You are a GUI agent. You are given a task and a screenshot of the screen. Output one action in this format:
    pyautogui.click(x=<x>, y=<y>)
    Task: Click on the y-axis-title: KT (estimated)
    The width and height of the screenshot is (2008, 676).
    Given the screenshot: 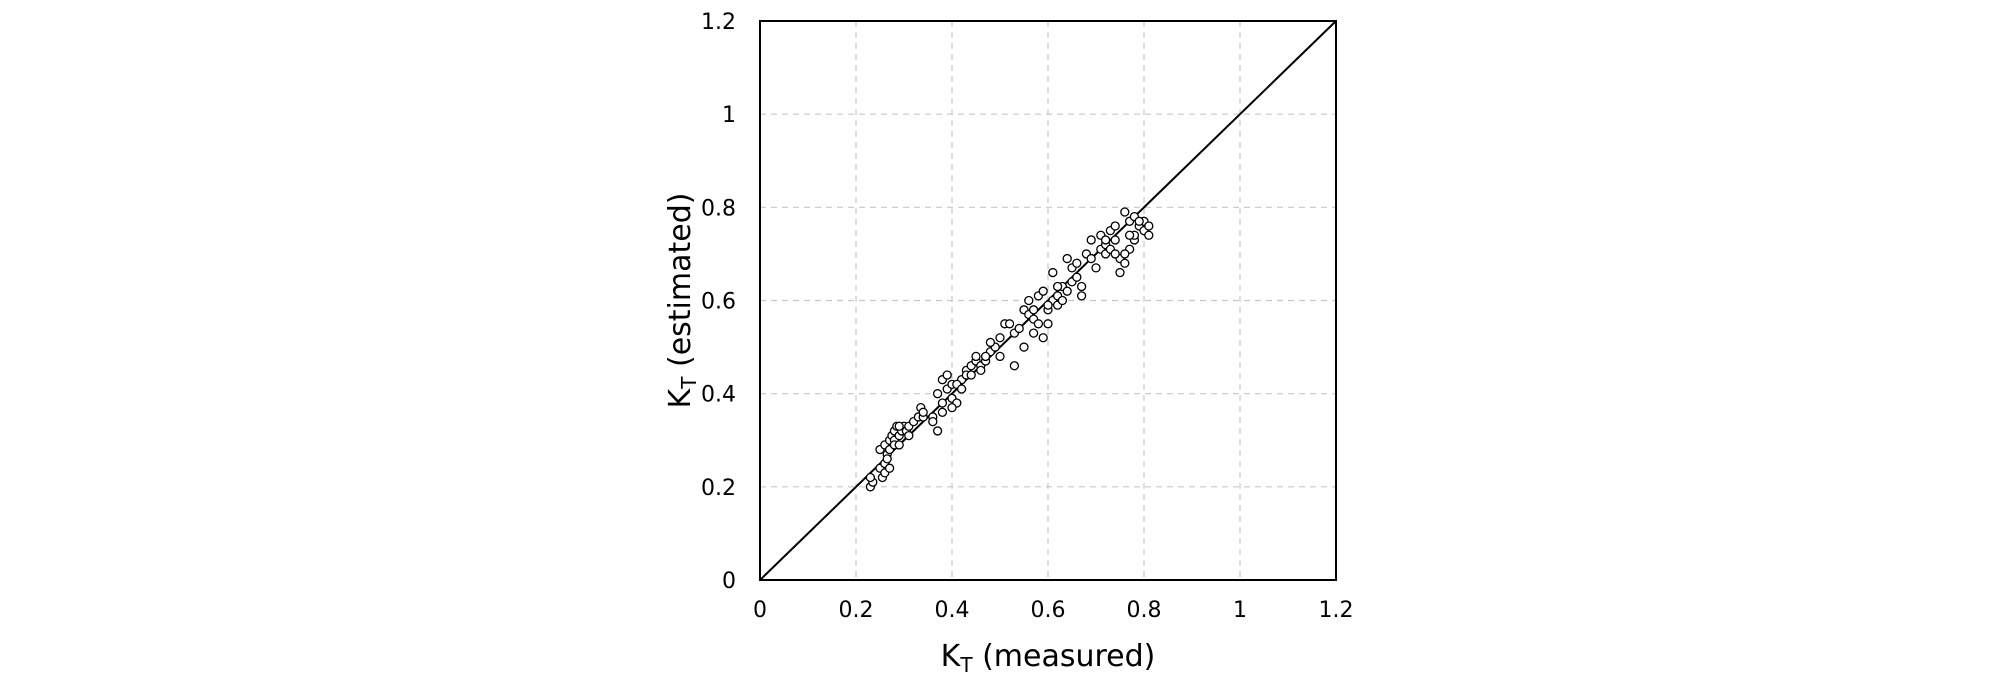 What is the action you would take?
    pyautogui.click(x=682, y=301)
    